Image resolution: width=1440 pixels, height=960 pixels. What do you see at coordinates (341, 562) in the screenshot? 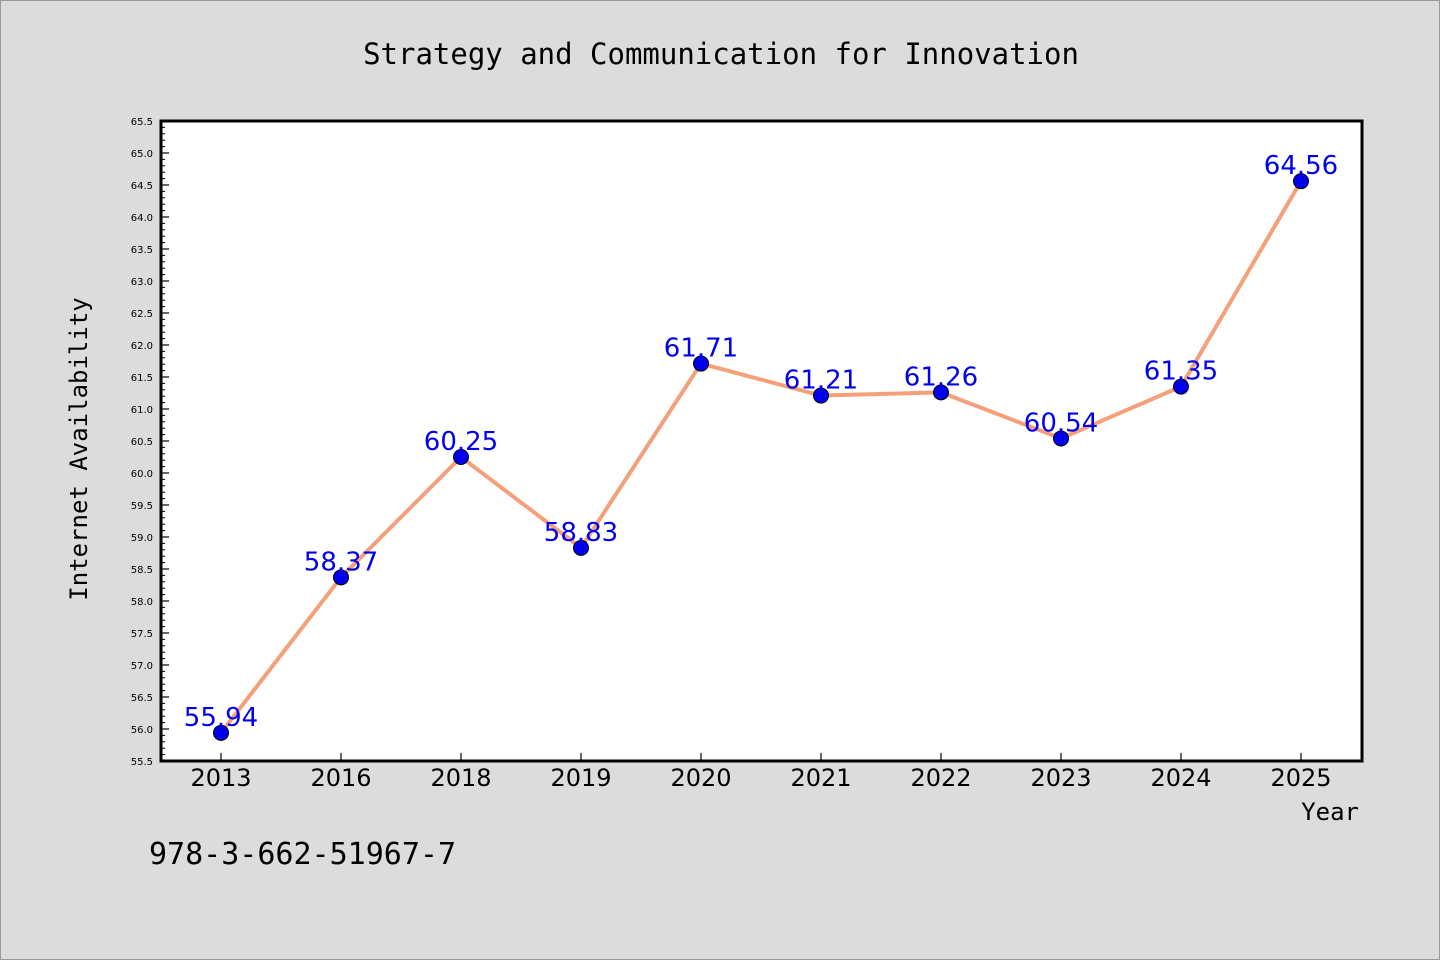
I see `data-label: 58.37` at bounding box center [341, 562].